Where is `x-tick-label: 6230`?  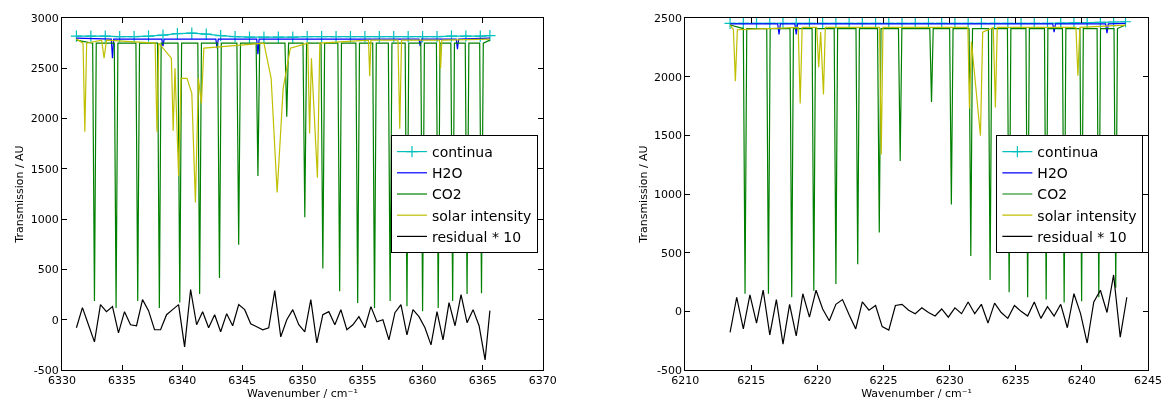 x-tick-label: 6230 is located at coordinates (949, 381).